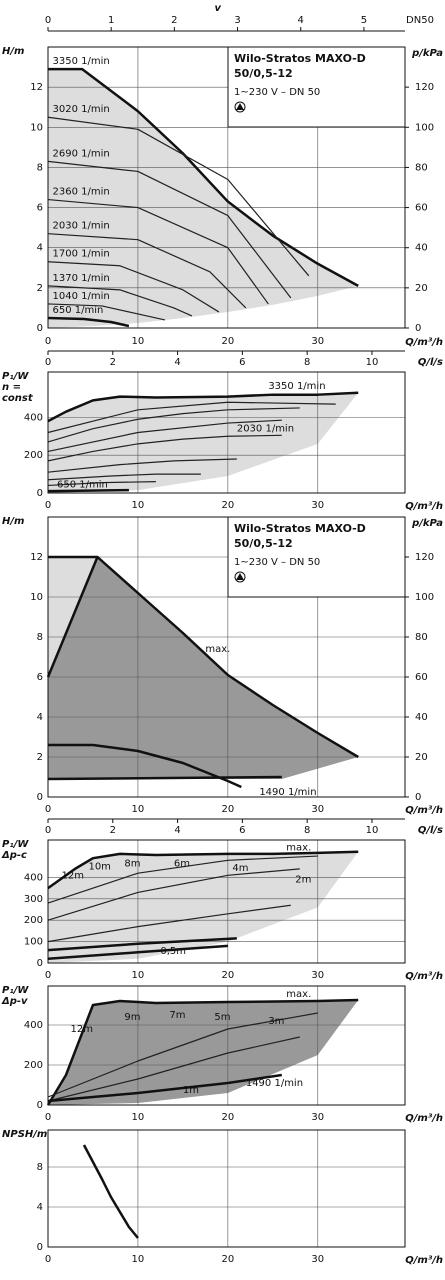 The image size is (445, 1280). I want to click on top-tick-label: 3, so click(237, 20).